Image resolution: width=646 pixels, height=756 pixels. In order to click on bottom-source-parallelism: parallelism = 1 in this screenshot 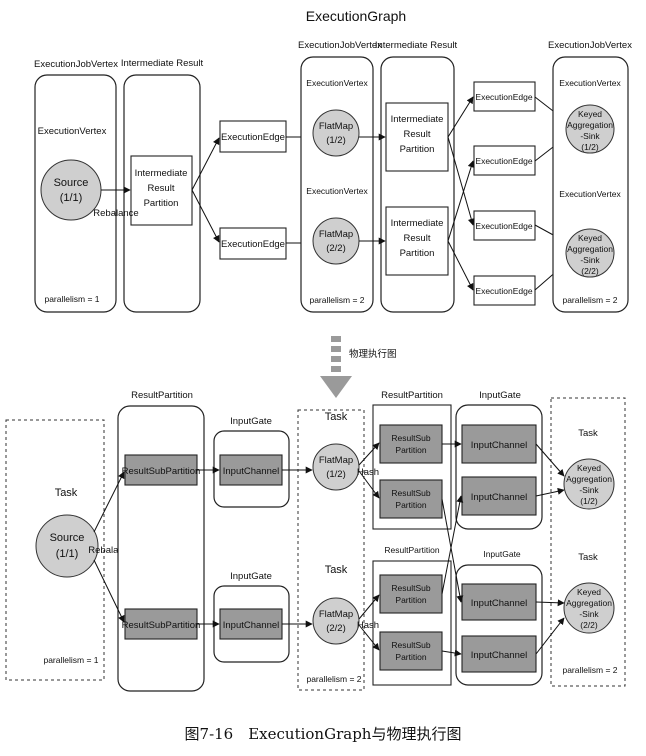, I will do `click(70, 660)`.